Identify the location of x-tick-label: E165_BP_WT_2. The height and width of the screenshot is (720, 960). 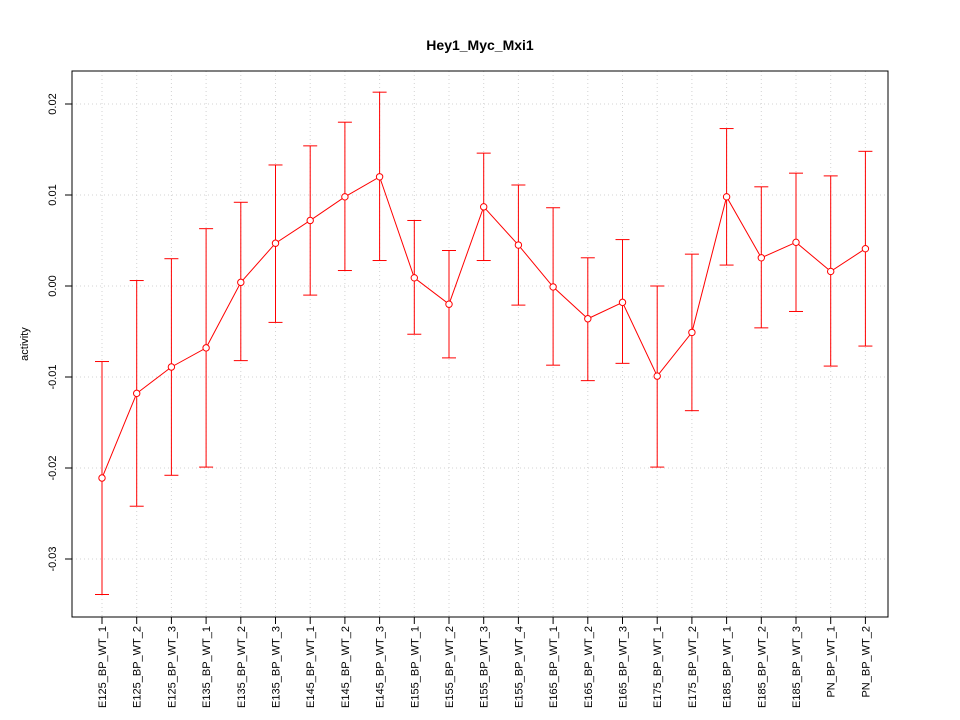
(589, 667).